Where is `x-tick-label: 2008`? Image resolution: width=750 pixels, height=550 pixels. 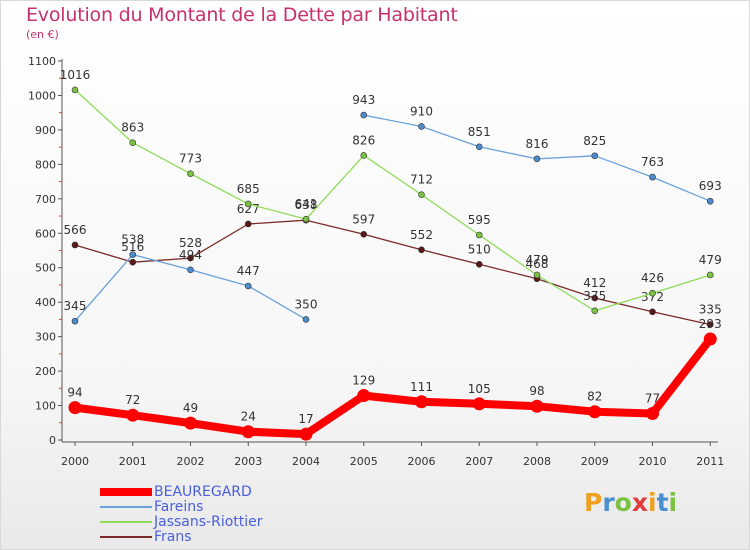 x-tick-label: 2008 is located at coordinates (537, 461).